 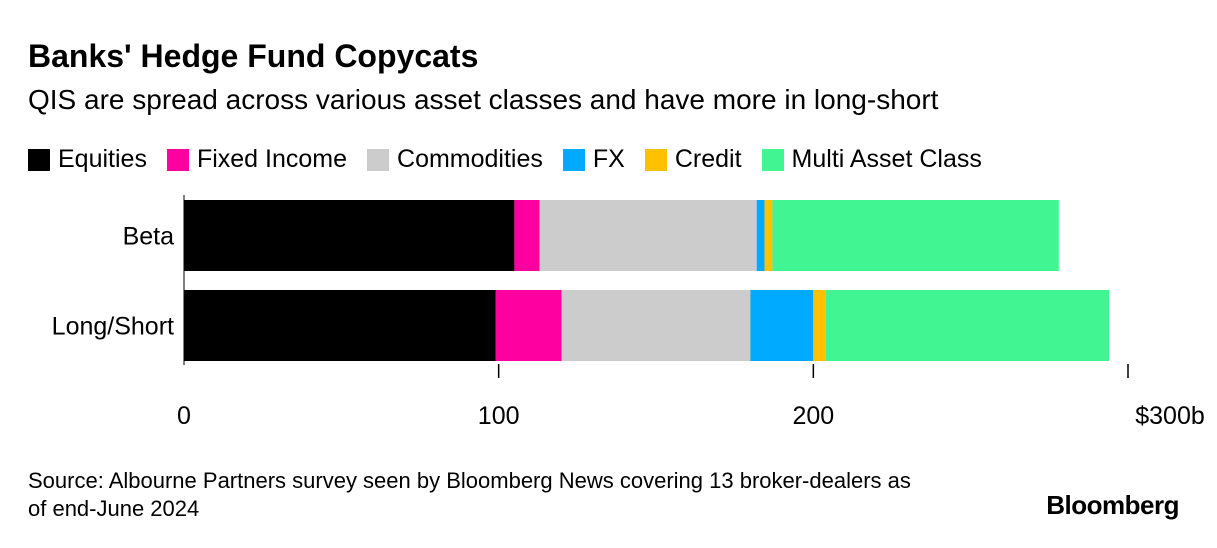 What do you see at coordinates (470, 159) in the screenshot?
I see `legend-label: Commodities` at bounding box center [470, 159].